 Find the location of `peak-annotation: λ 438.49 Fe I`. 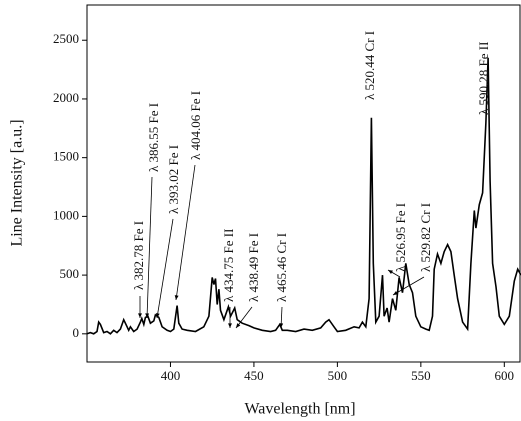

peak-annotation: λ 438.49 Fe I is located at coordinates (253, 267).